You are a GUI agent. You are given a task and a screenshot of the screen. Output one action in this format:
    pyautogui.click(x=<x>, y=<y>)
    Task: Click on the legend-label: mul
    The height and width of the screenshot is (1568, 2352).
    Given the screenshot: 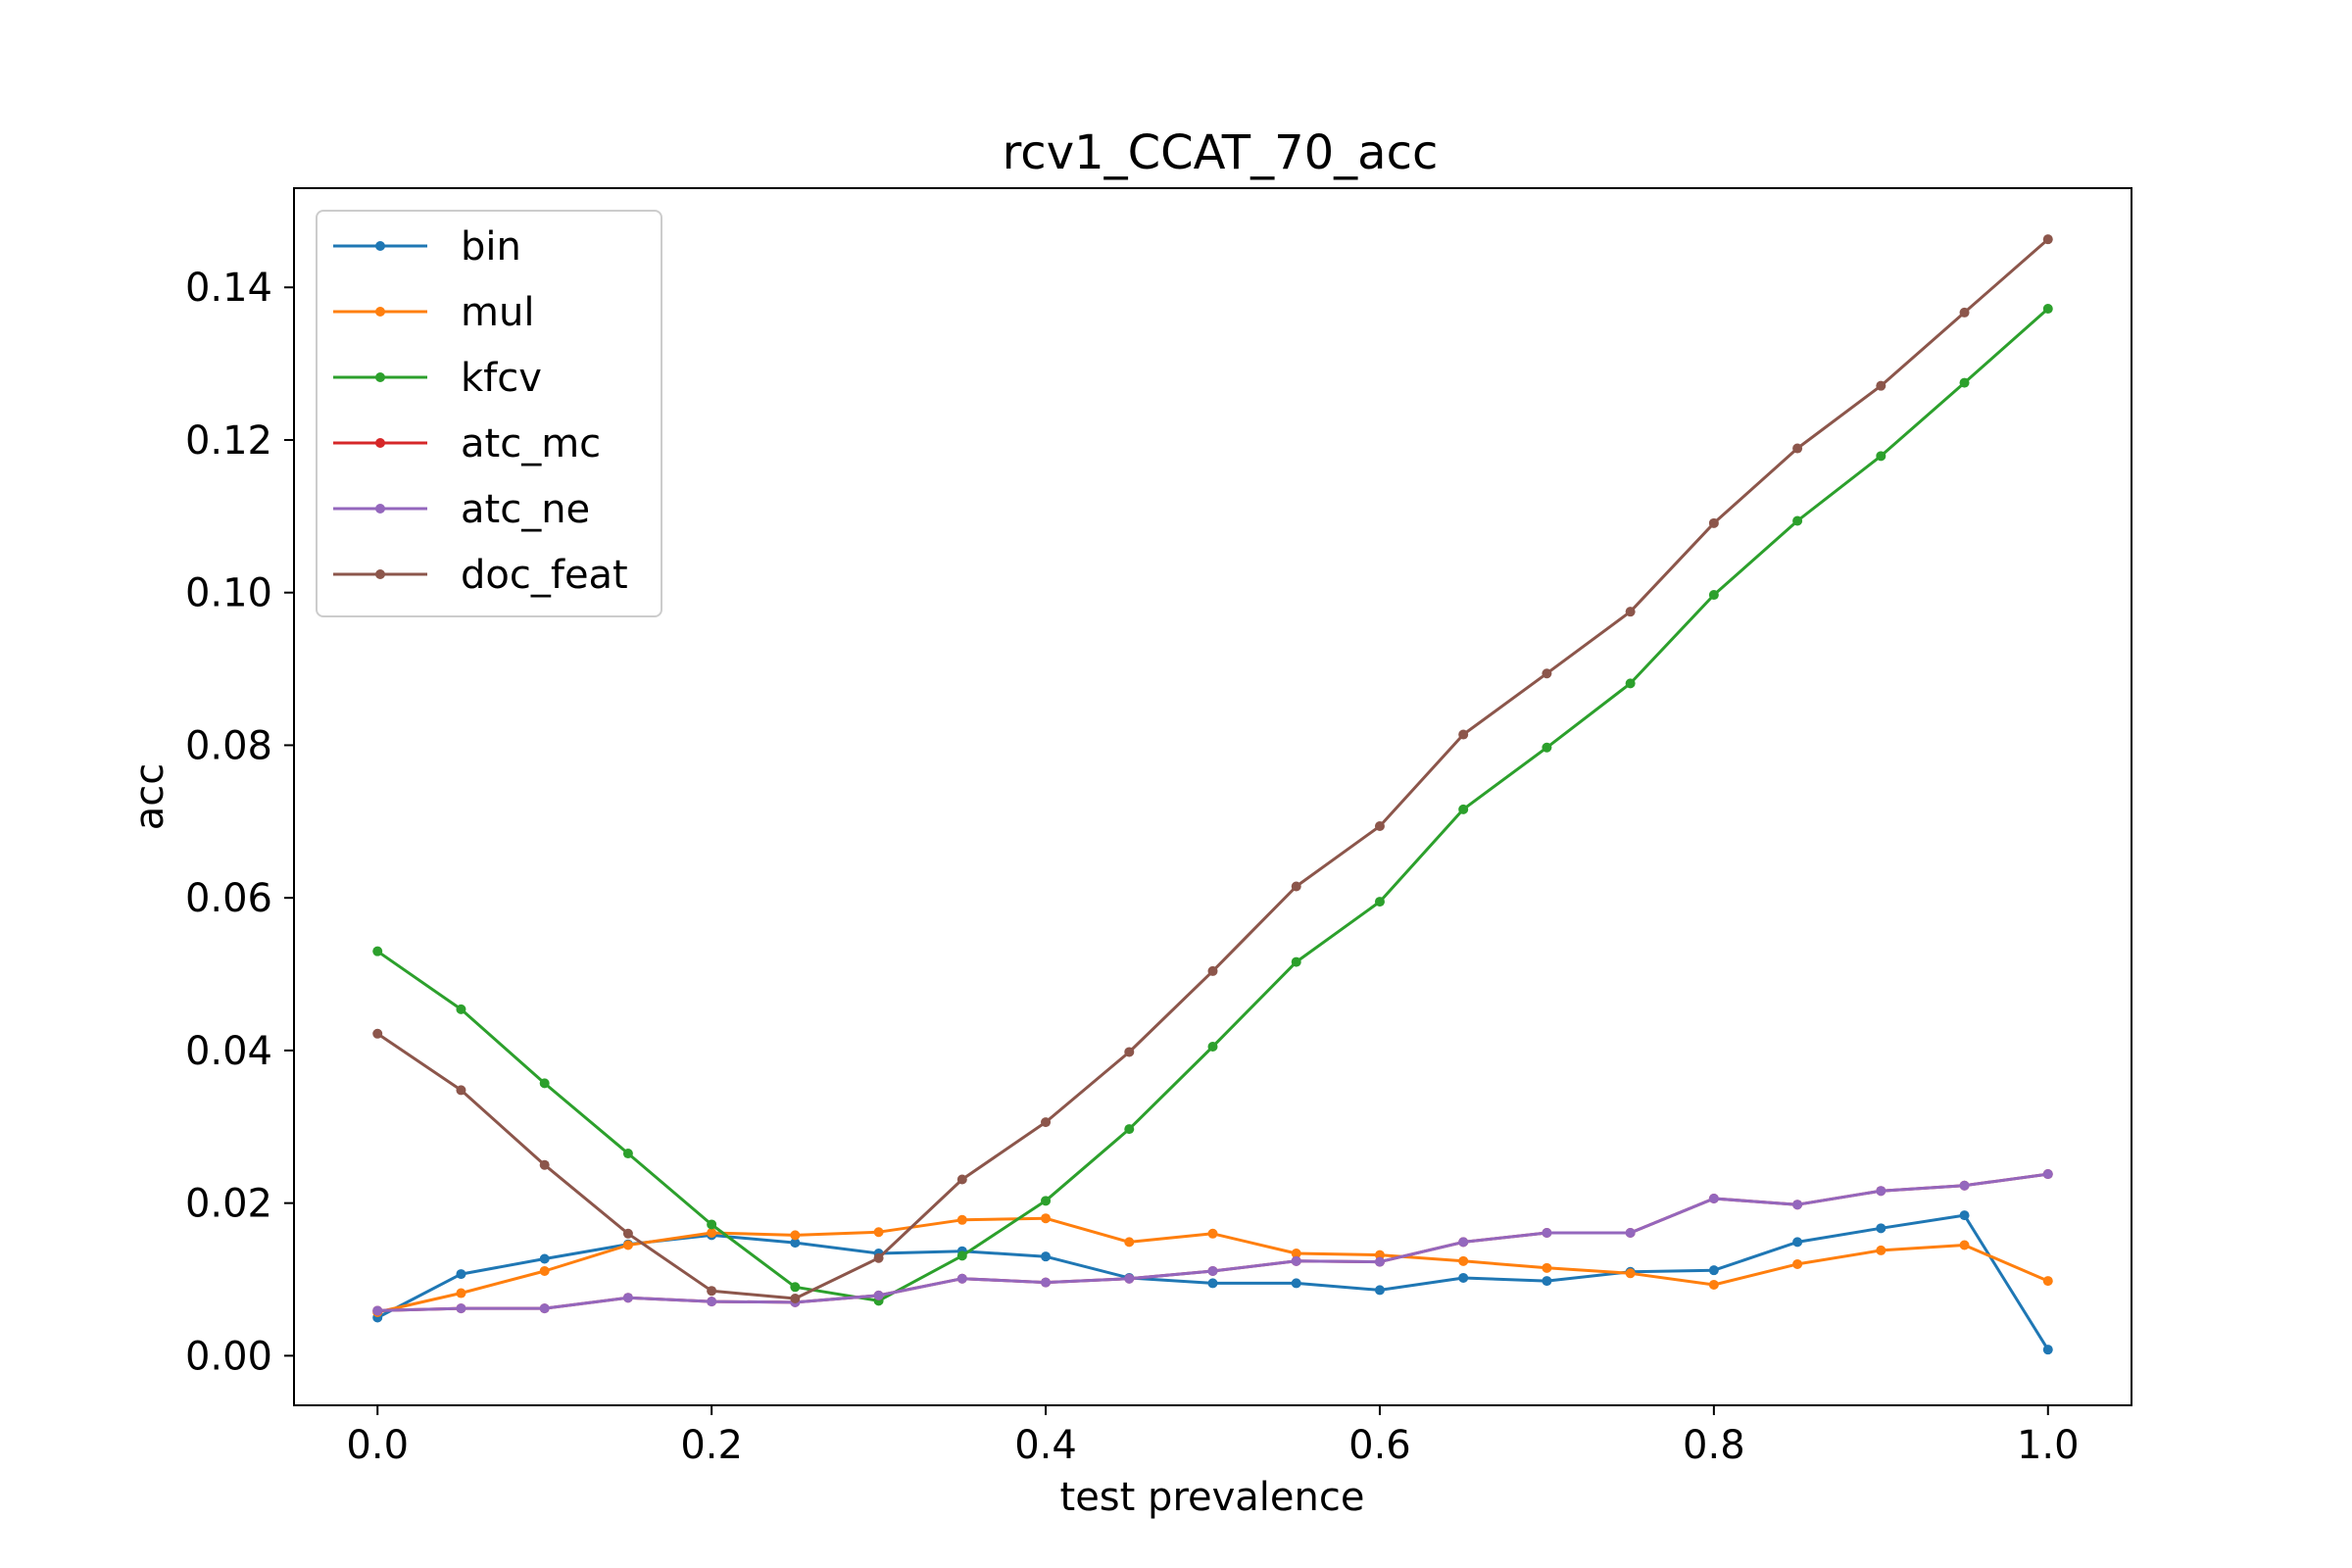 What is the action you would take?
    pyautogui.click(x=497, y=312)
    